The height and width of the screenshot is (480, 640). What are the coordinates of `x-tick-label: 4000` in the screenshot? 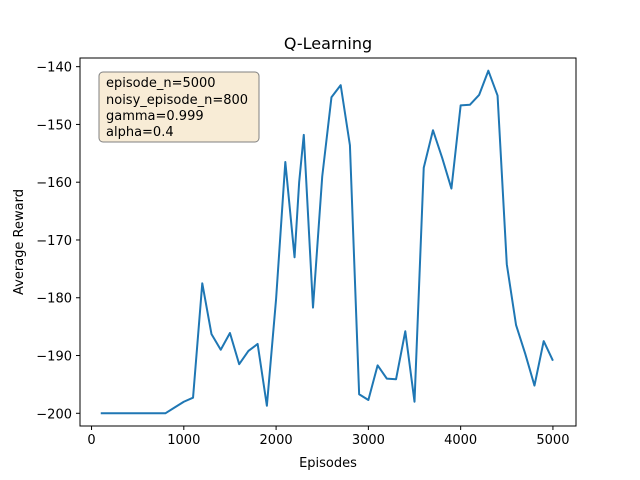 It's located at (460, 440).